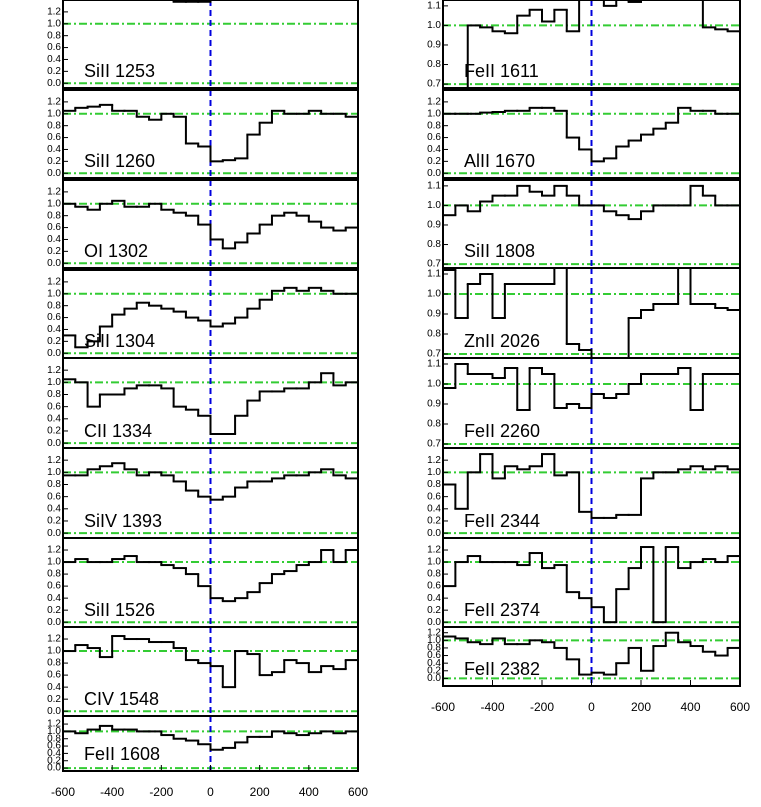  Describe the element at coordinates (121, 699) in the screenshot. I see `line-label: CIV 1548` at that location.